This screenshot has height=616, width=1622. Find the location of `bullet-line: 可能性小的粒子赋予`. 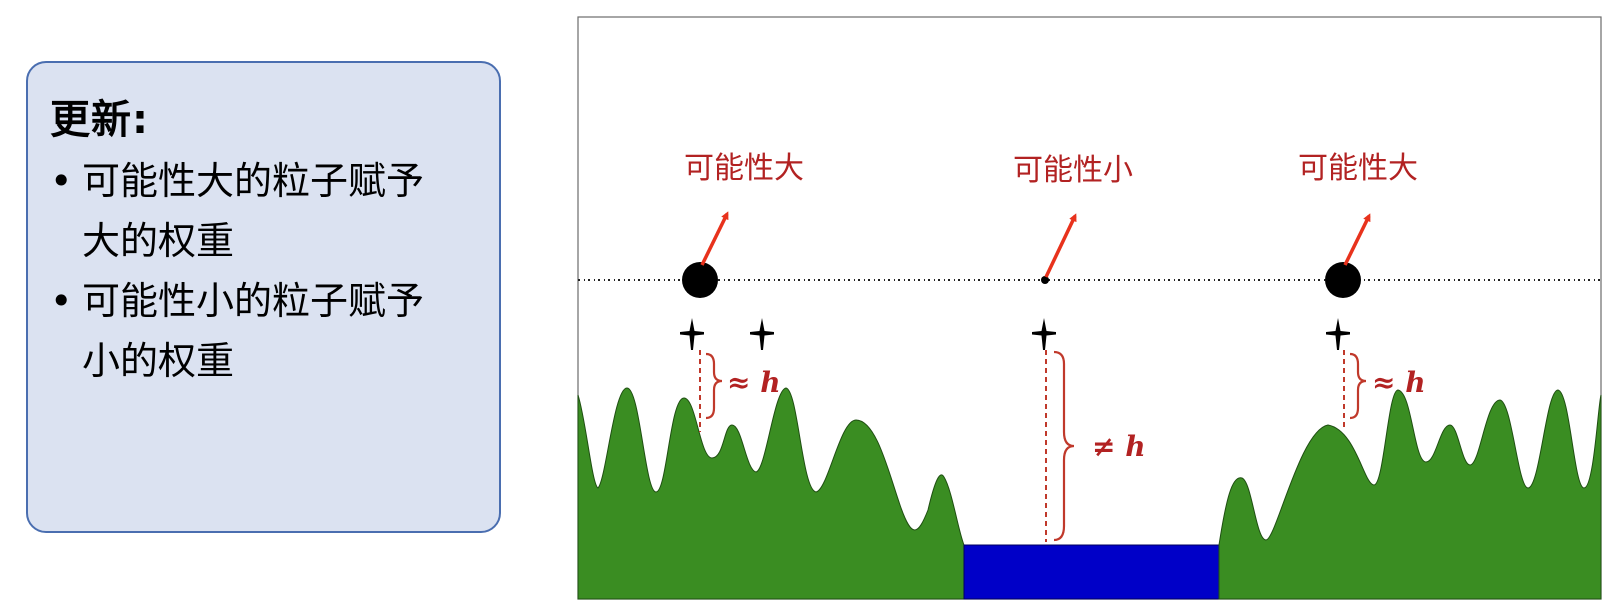

bullet-line: 可能性小的粒子赋予 is located at coordinates (253, 301).